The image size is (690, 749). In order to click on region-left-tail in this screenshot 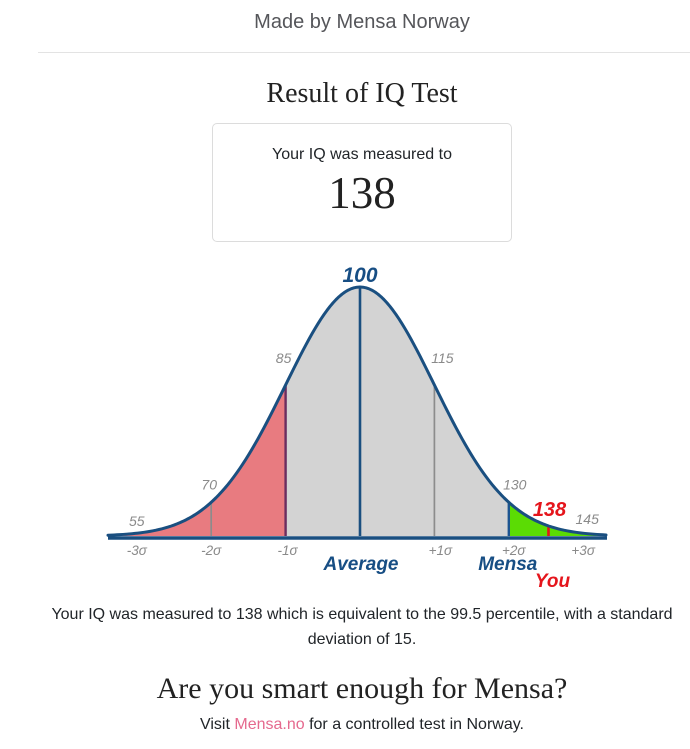, I will do `click(197, 460)`.